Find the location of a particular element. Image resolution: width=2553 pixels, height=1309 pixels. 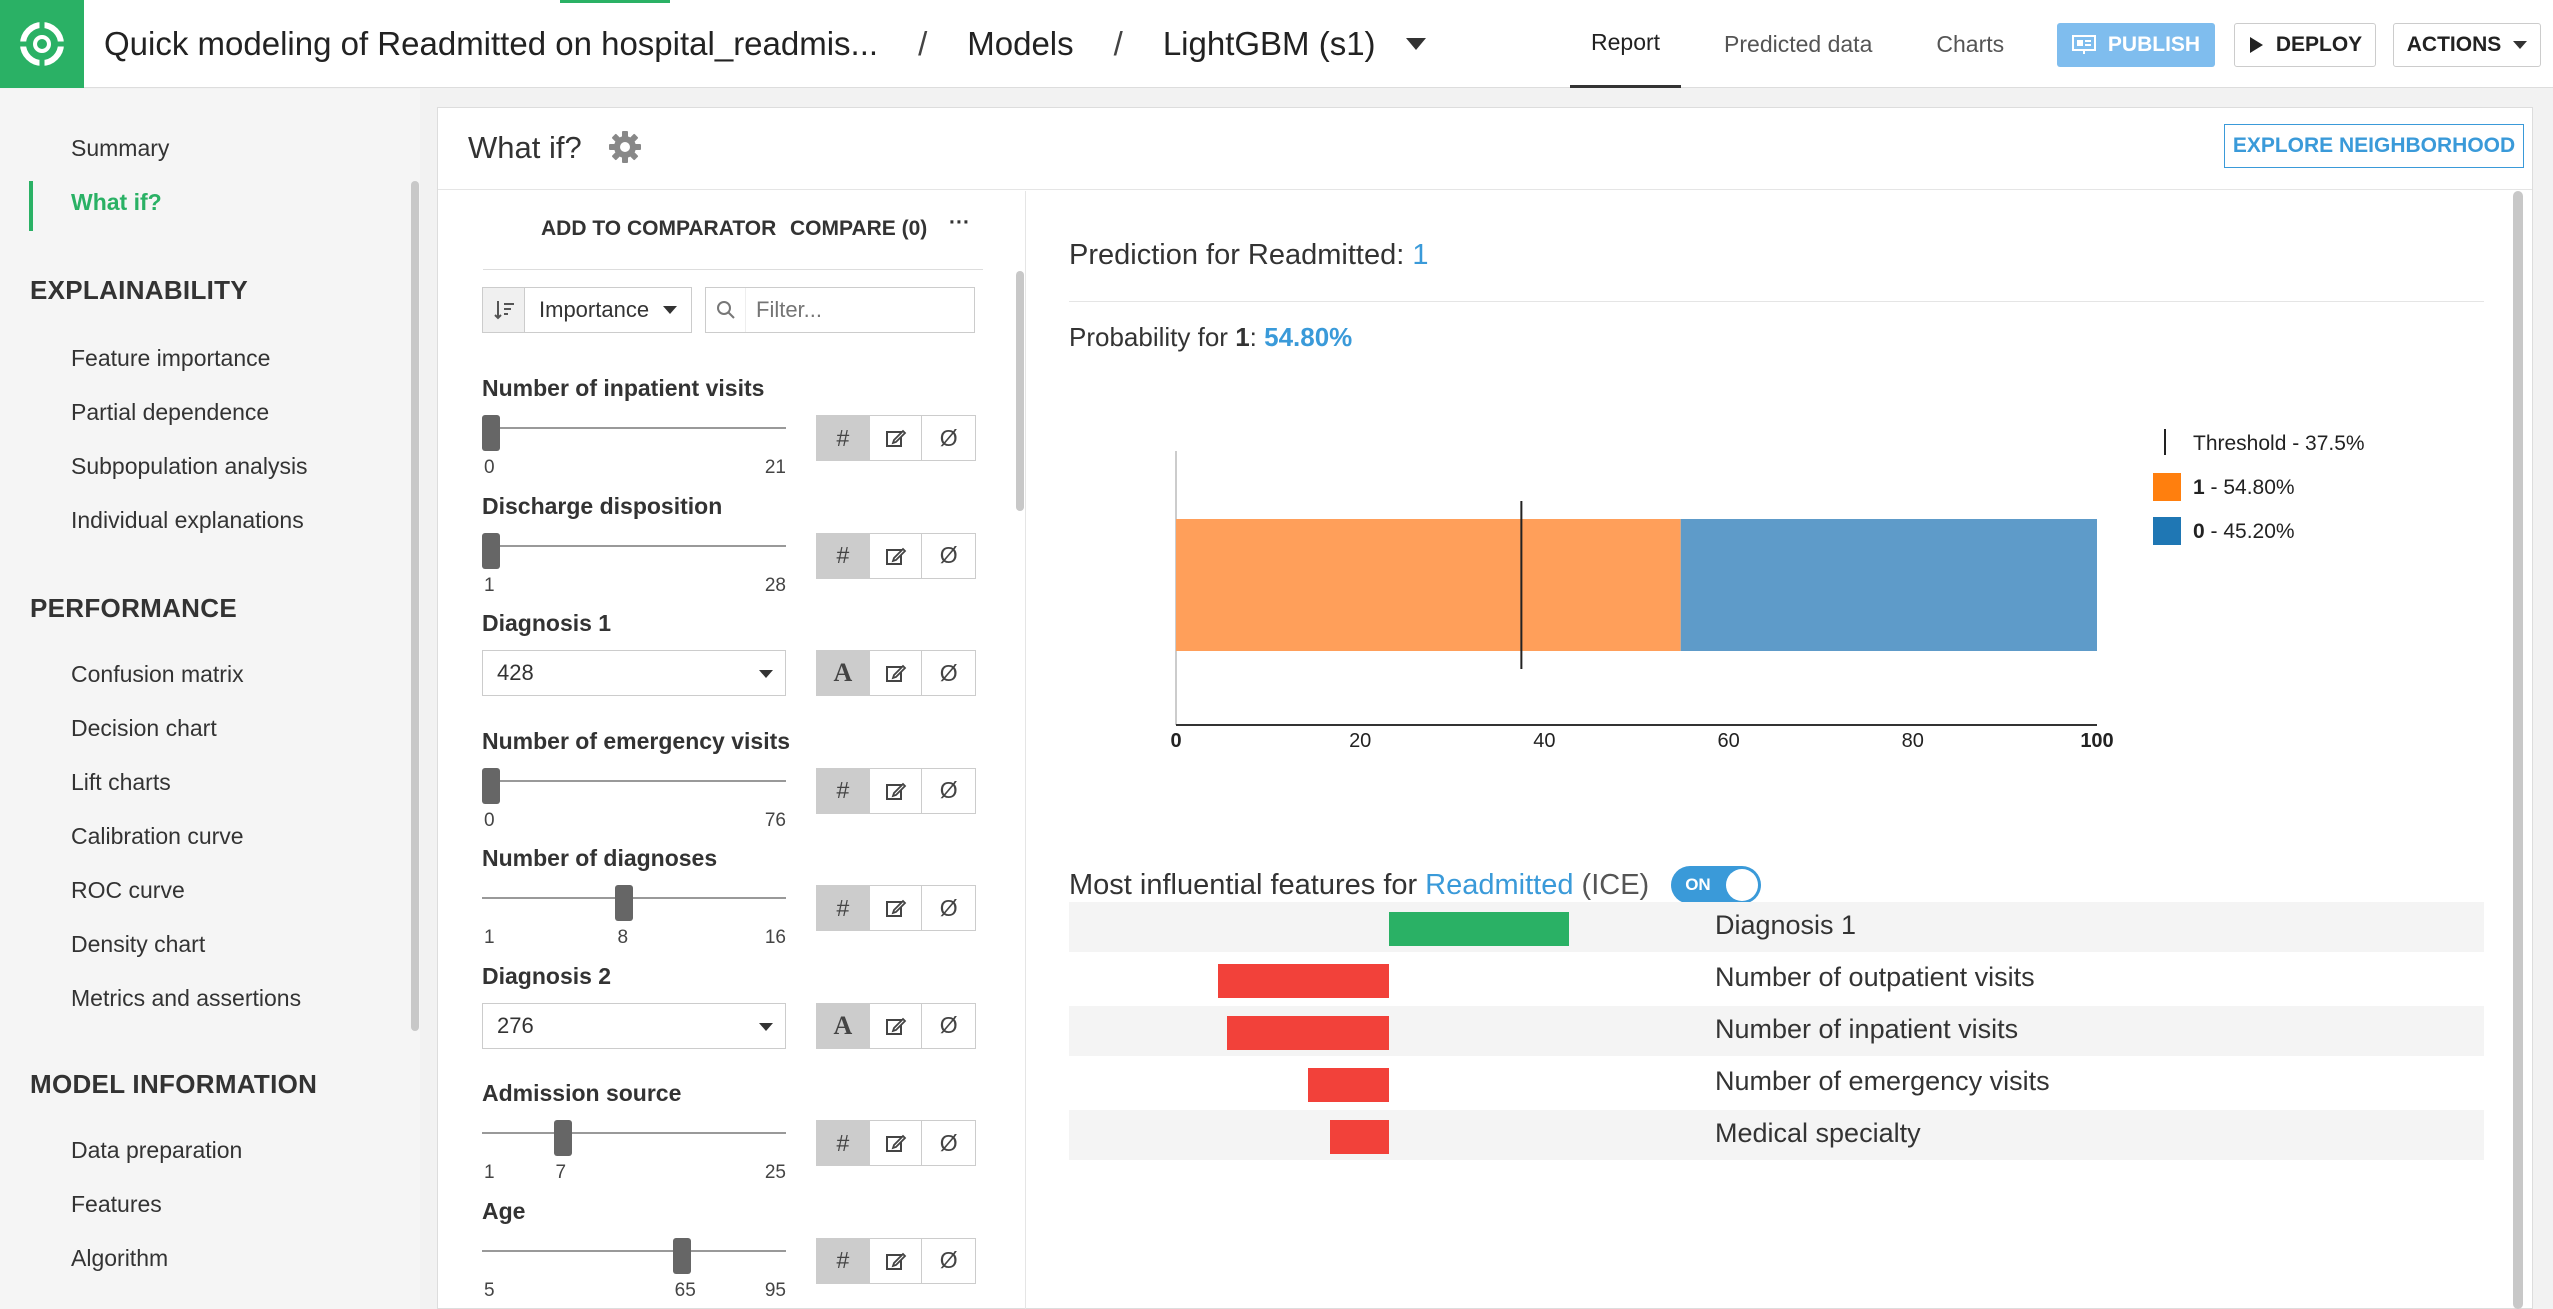

sidebar-item-decision-chart: Decision chart is located at coordinates (144, 728).